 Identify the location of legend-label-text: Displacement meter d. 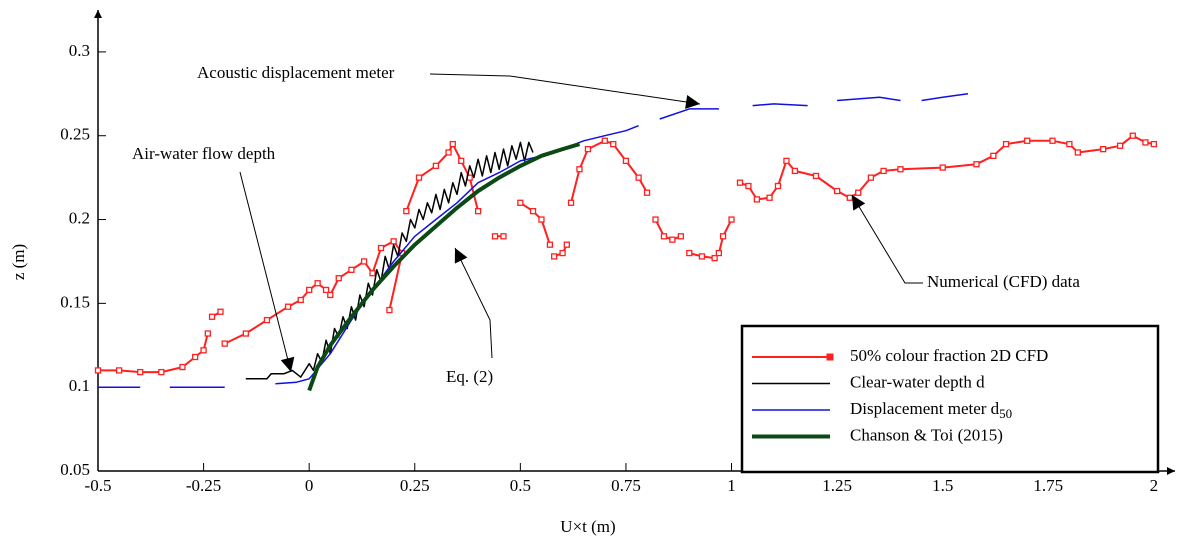
(925, 408).